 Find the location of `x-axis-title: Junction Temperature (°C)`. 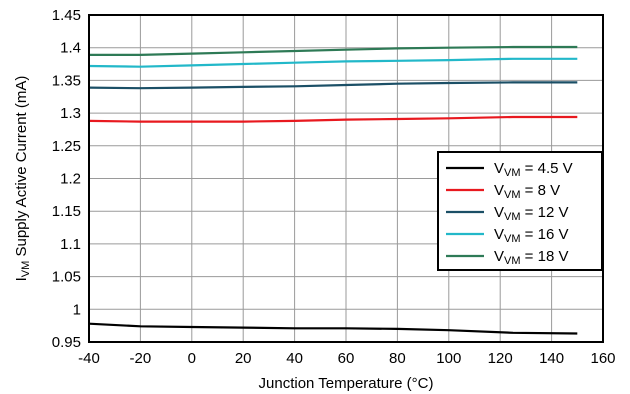

x-axis-title: Junction Temperature (°C) is located at coordinates (346, 383).